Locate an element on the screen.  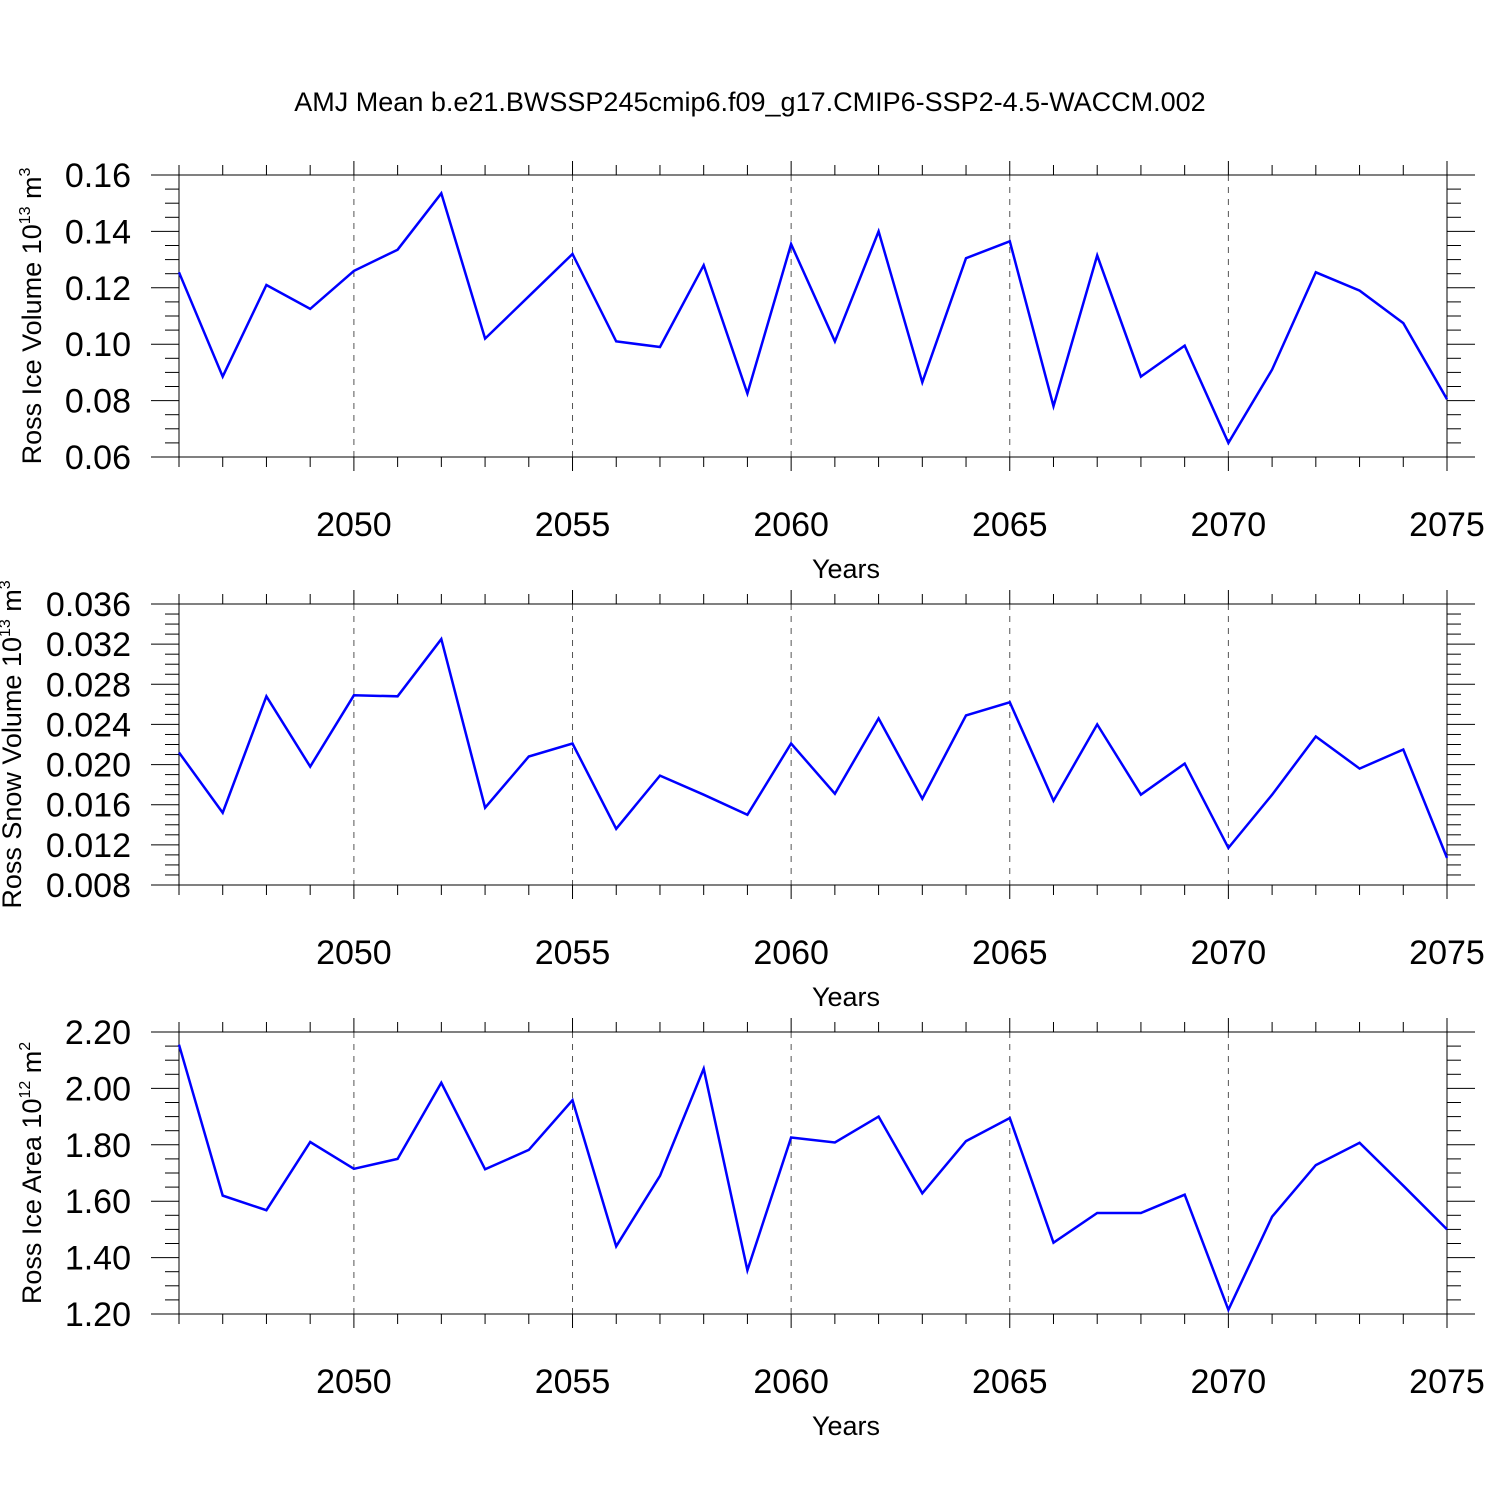
y-tick-label: 0.008 is located at coordinates (88, 886).